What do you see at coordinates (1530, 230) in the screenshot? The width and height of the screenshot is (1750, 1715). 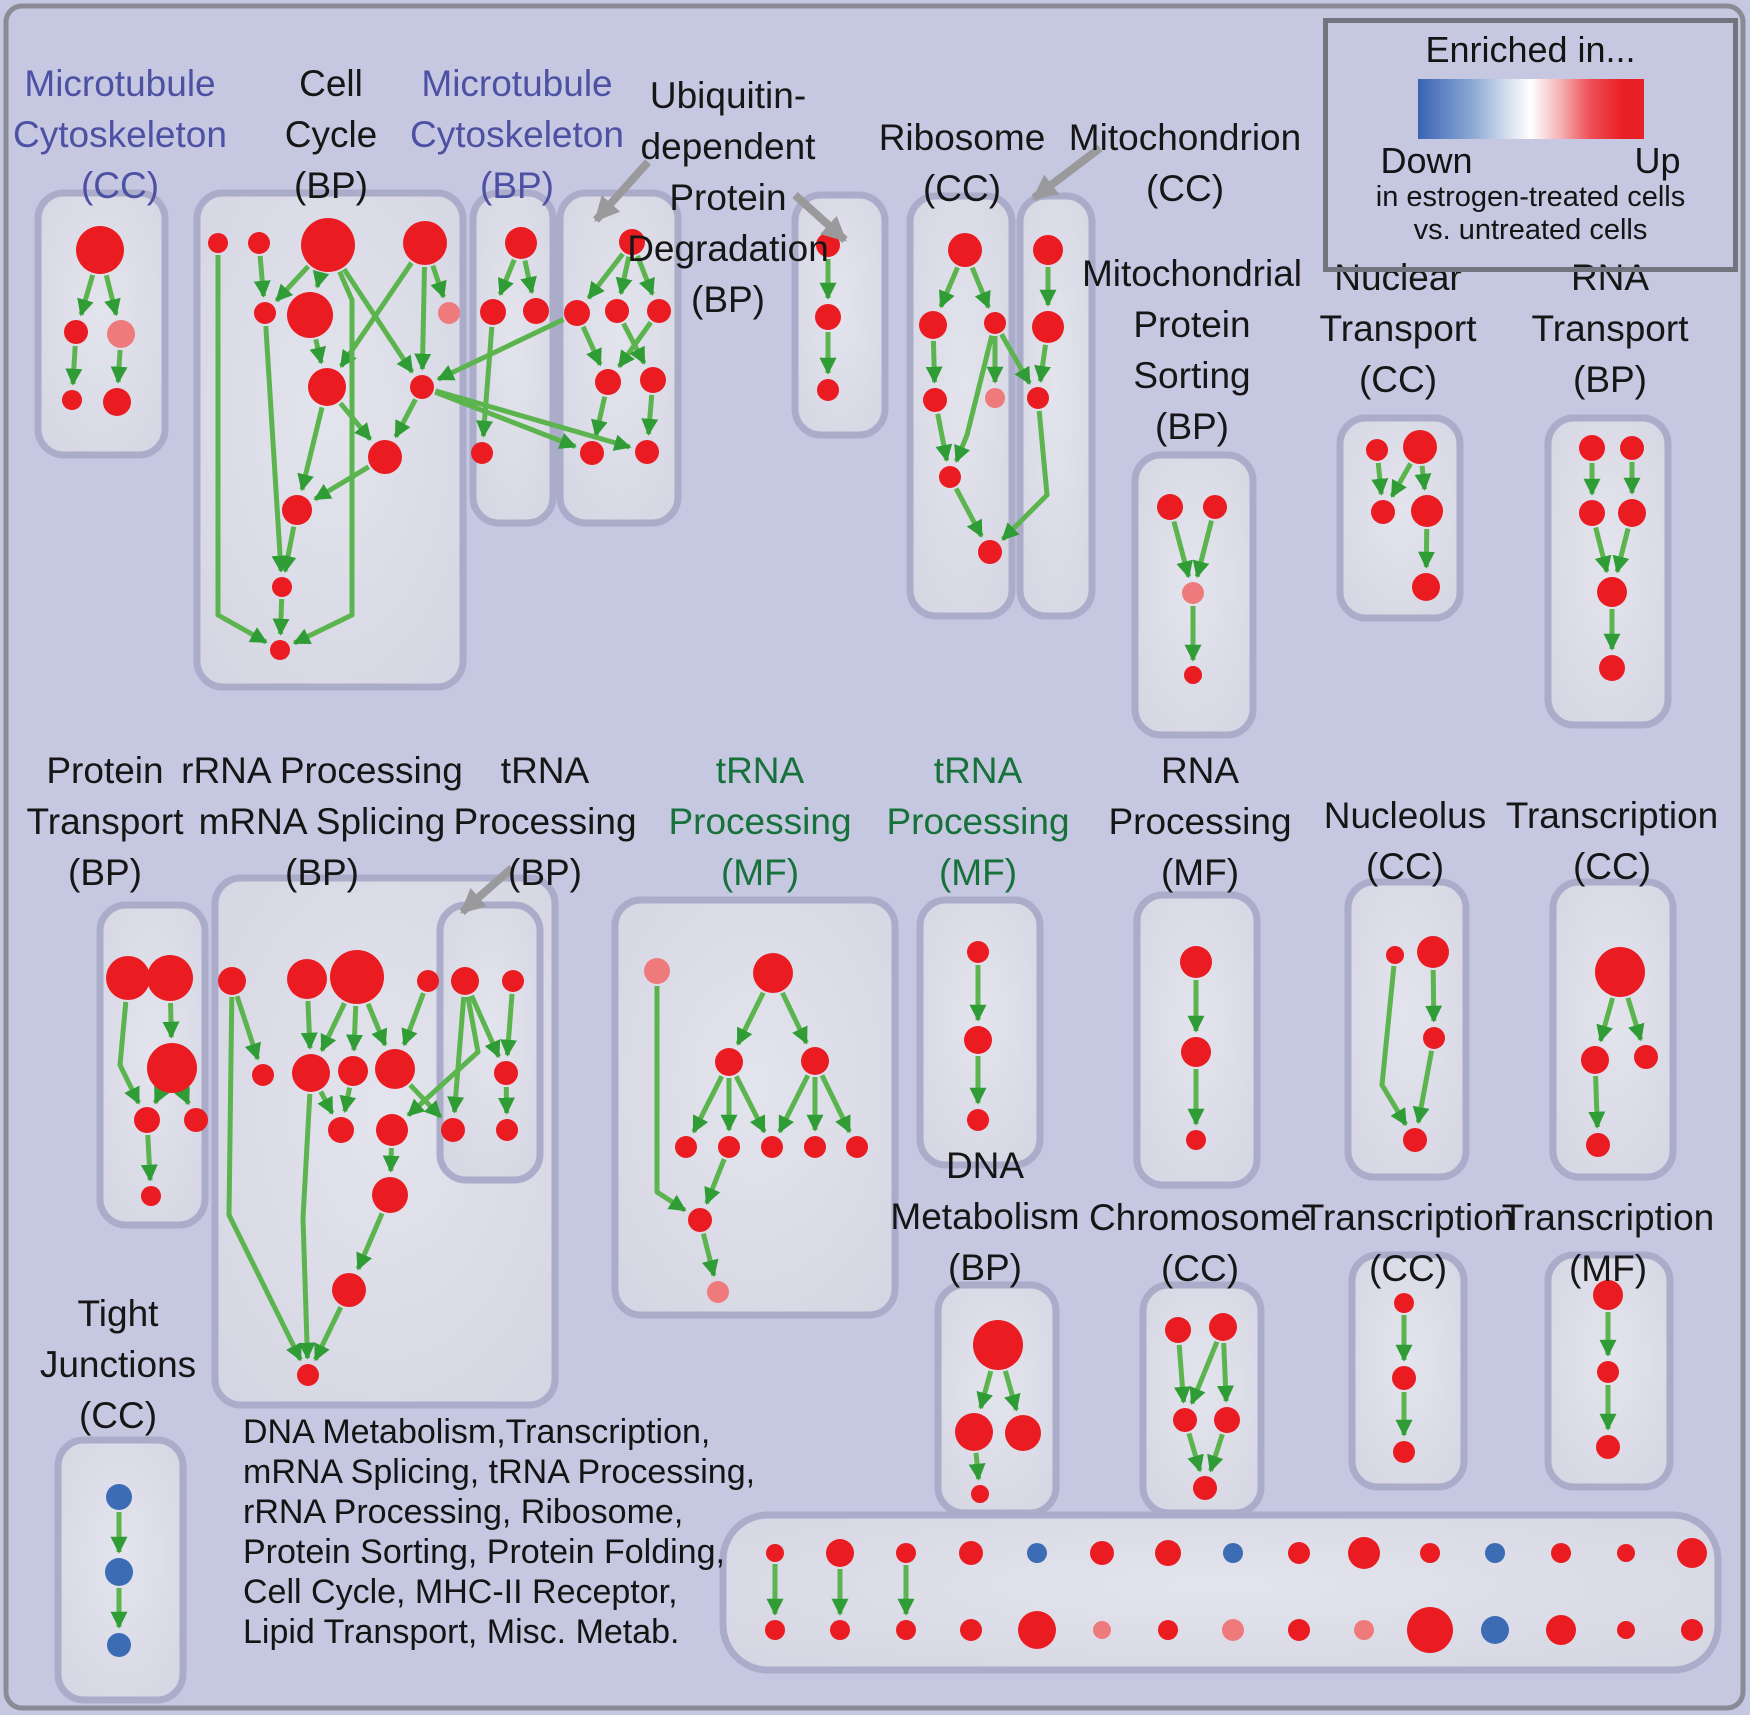 I see `legend-subtitle-line2: vs. untreated cells` at bounding box center [1530, 230].